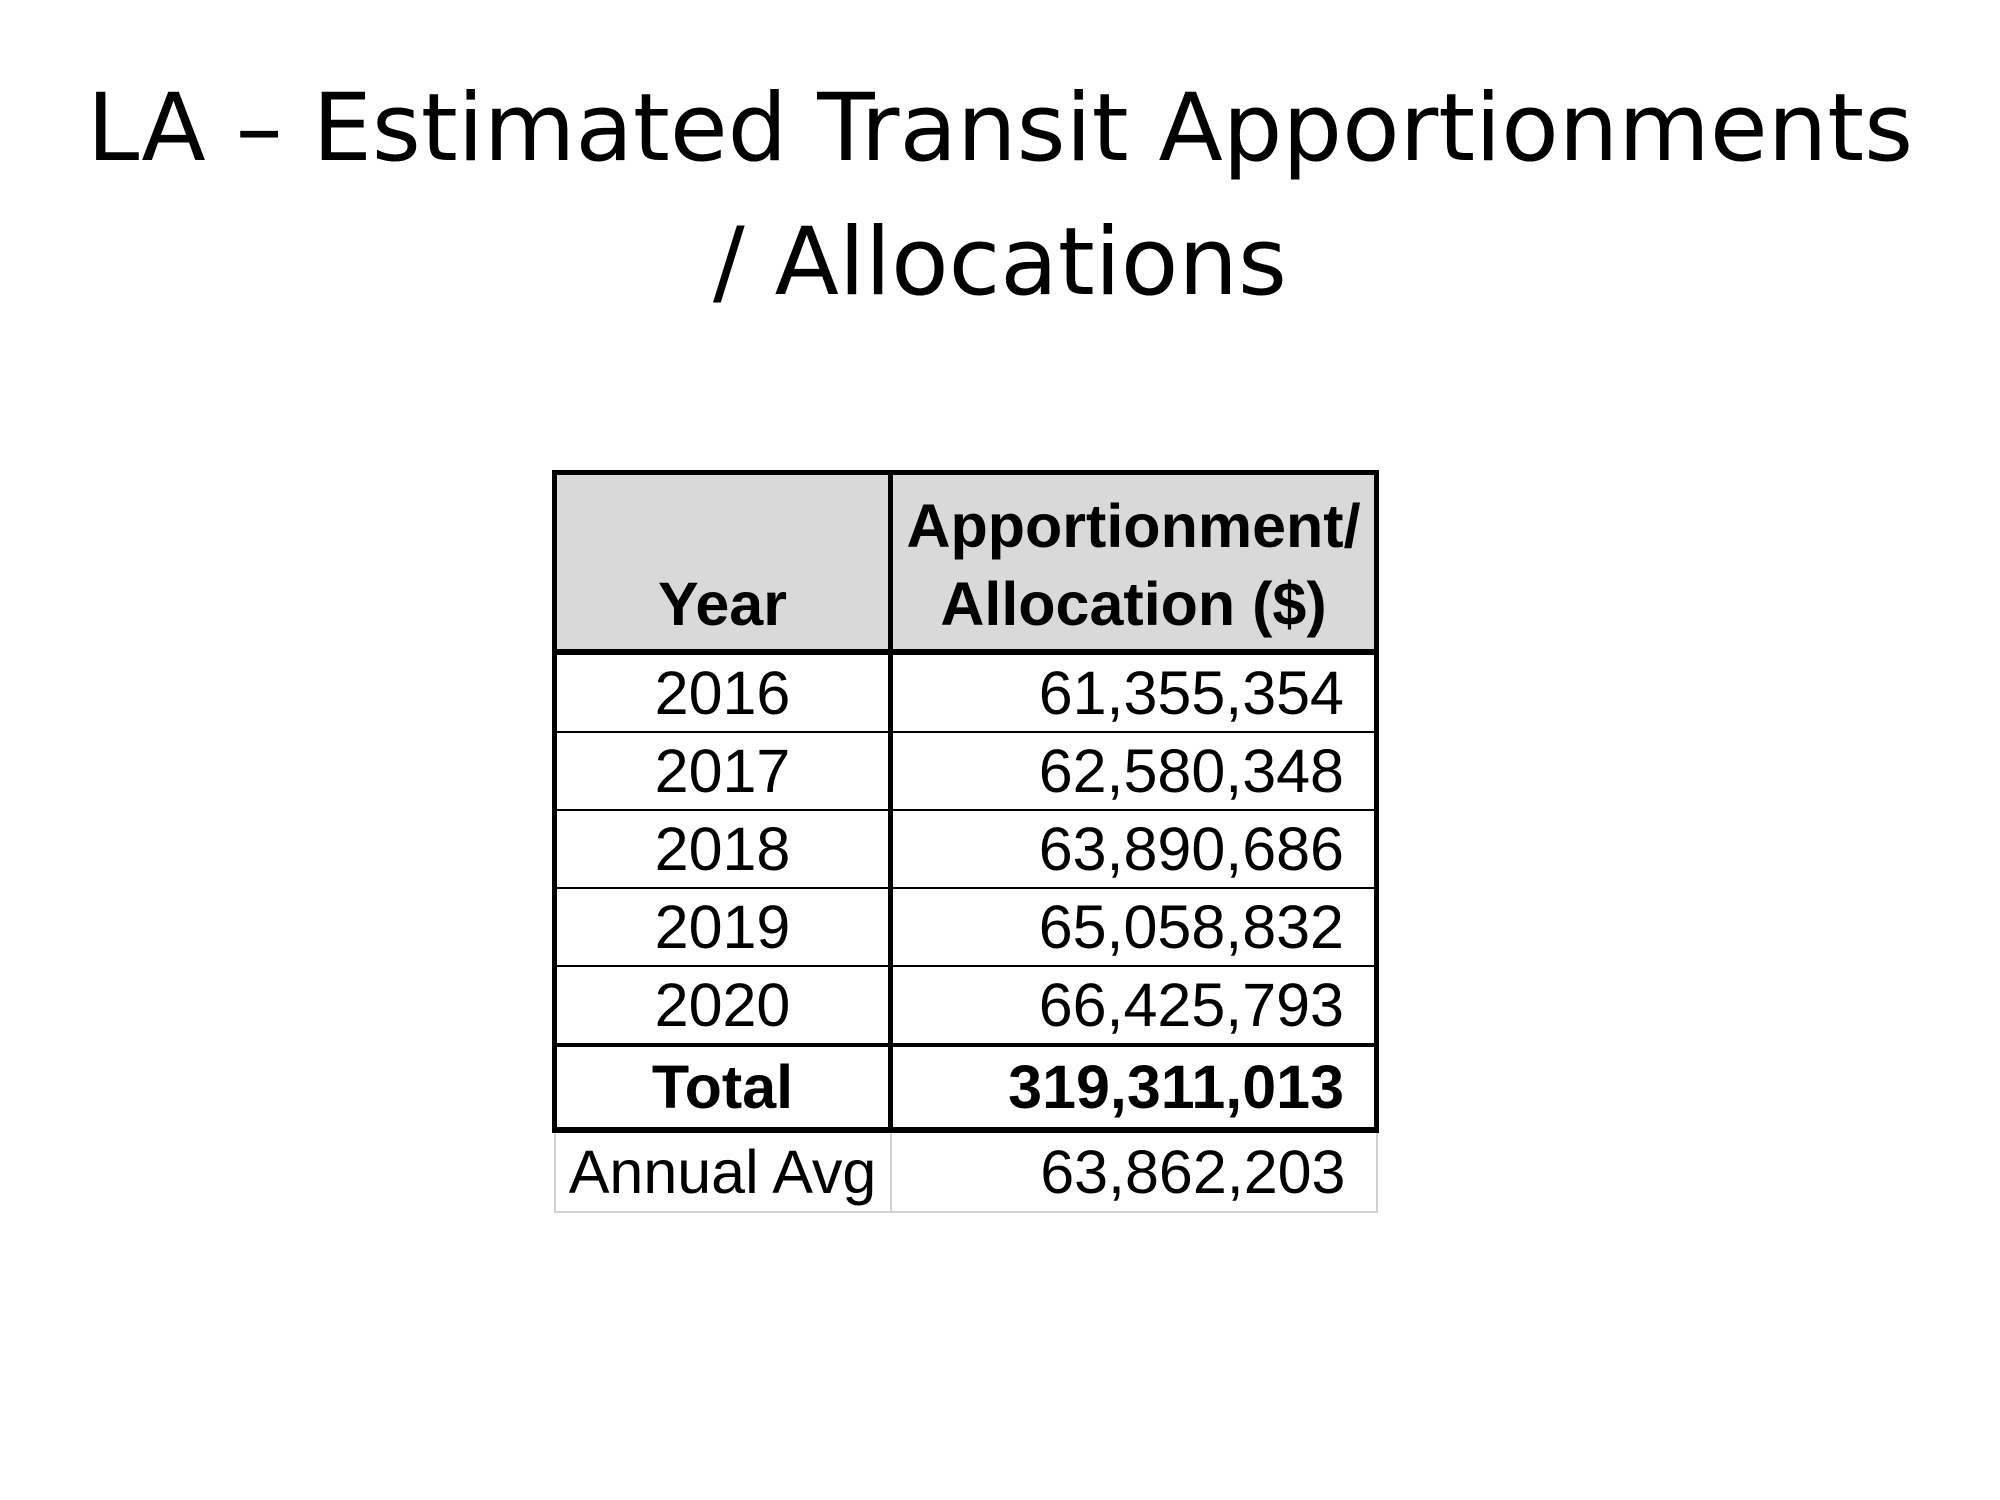 This screenshot has height=1500, width=2000. I want to click on annual-avg-row: Annual Avg 63,862,203, so click(965, 1171).